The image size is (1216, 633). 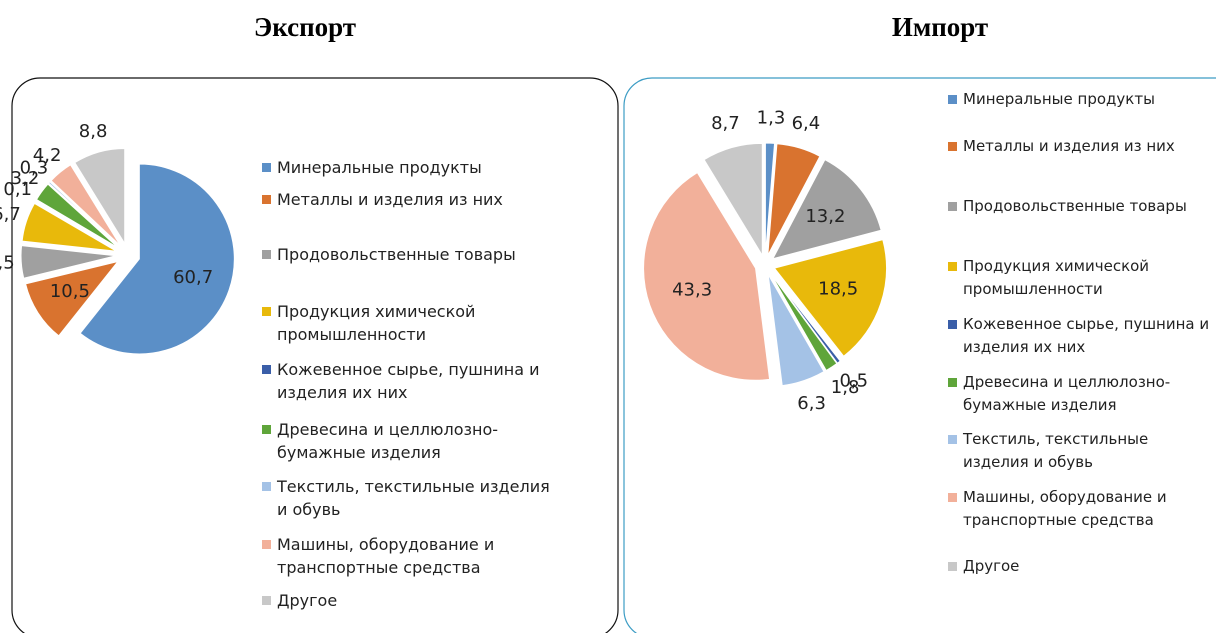 I want to click on data-label: 0,3, so click(x=34, y=167).